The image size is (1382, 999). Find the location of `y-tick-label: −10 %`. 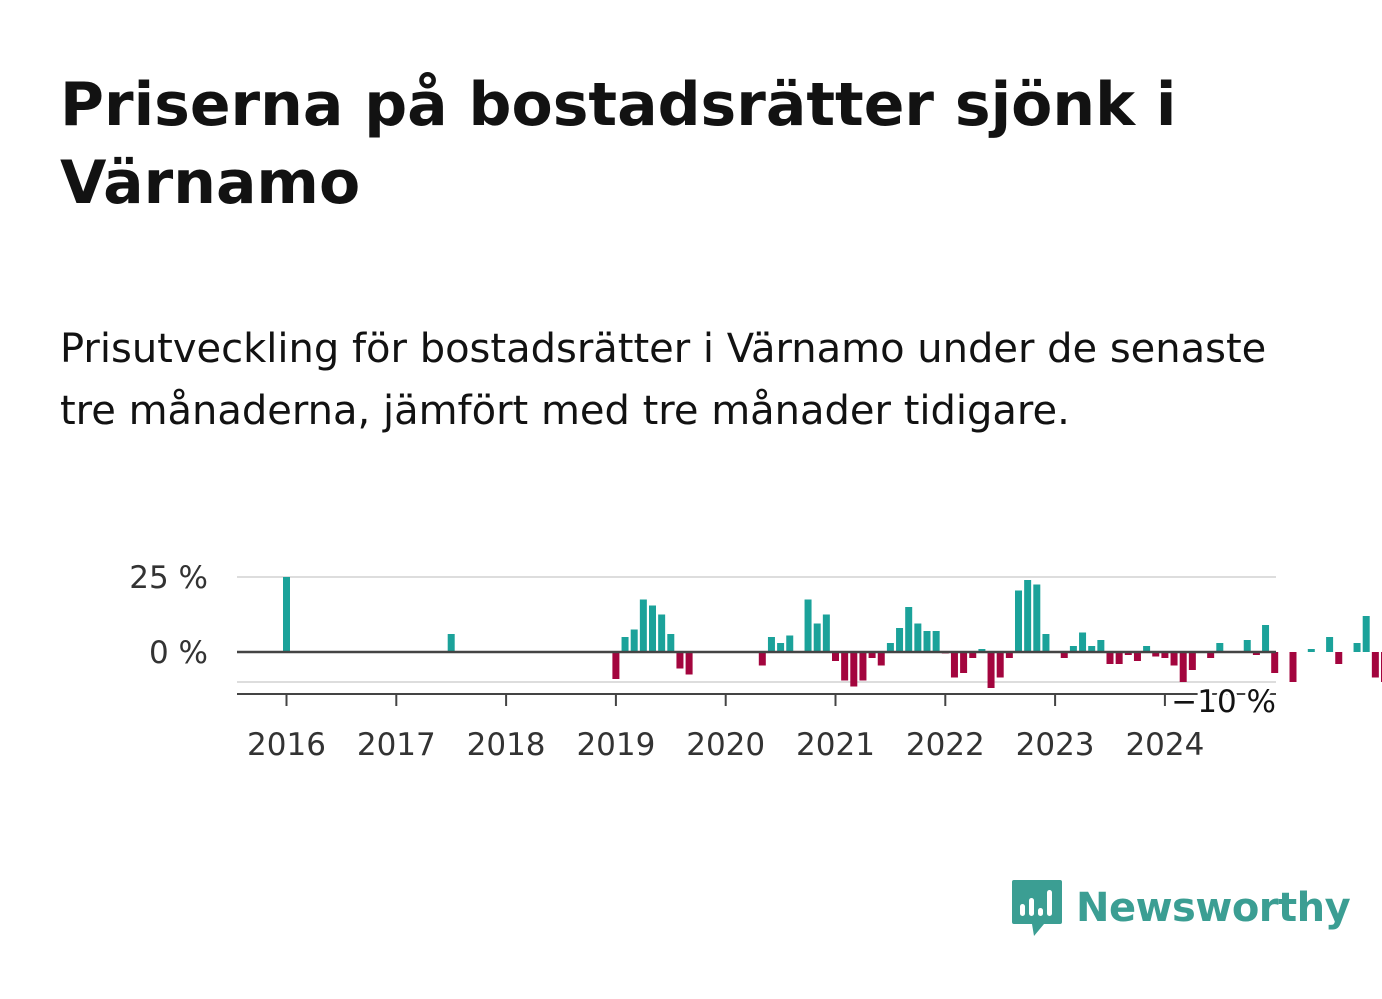

y-tick-label: −10 % is located at coordinates (1223, 702).